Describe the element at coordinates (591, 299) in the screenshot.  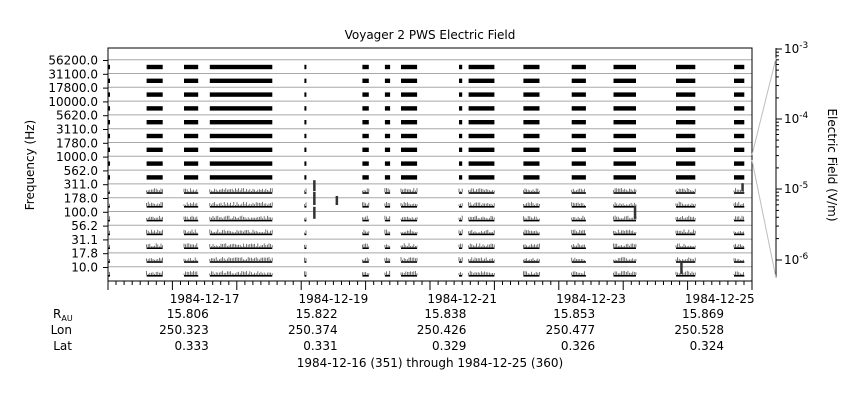
I see `date-tick-label: 1984-12-23` at that location.